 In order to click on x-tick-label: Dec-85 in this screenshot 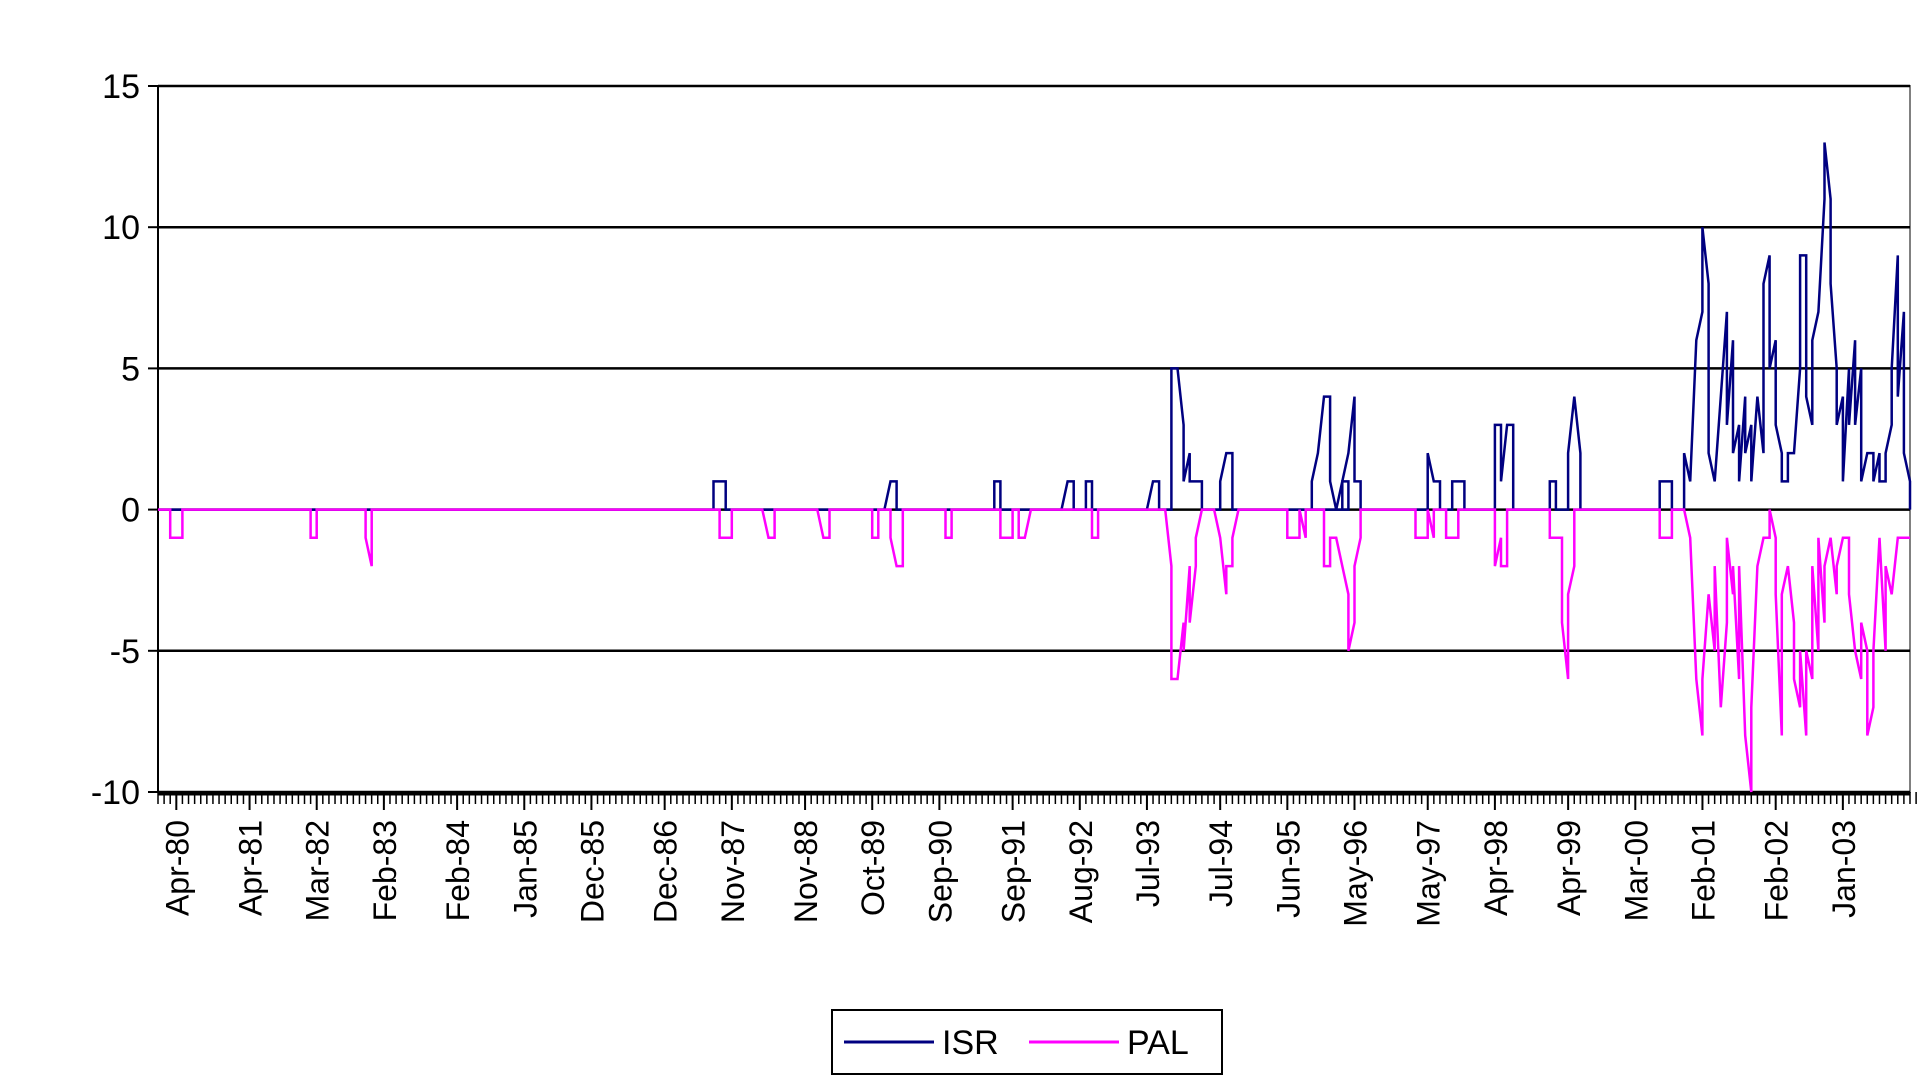, I will do `click(592, 871)`.